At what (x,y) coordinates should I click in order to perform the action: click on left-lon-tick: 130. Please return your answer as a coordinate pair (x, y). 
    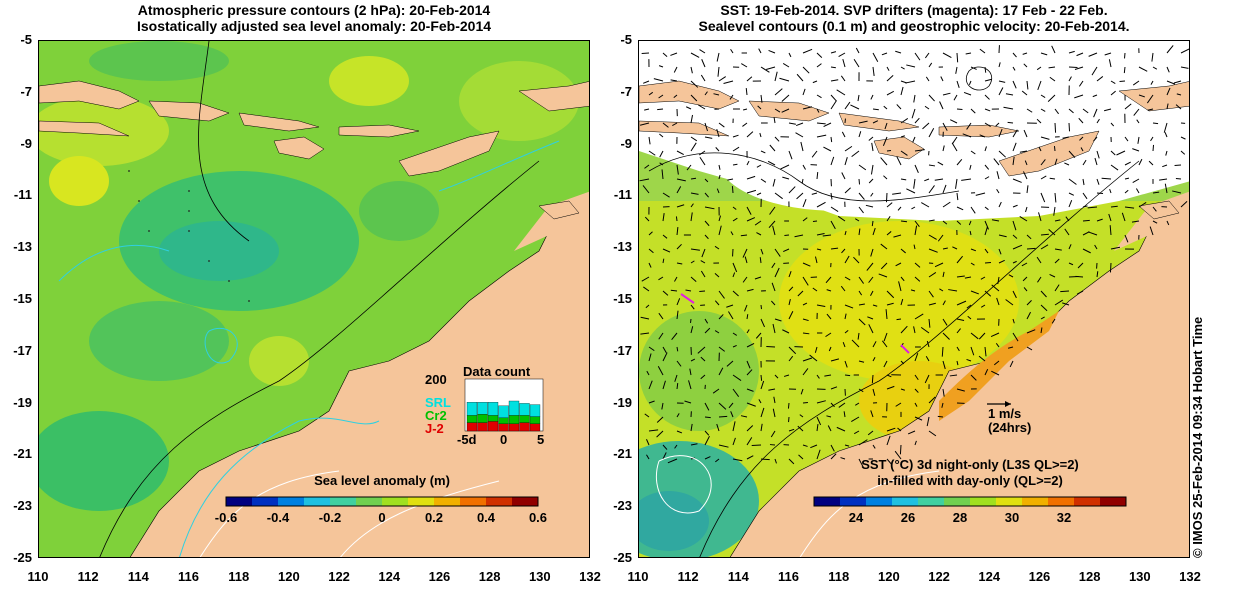
    Looking at the image, I should click on (539, 576).